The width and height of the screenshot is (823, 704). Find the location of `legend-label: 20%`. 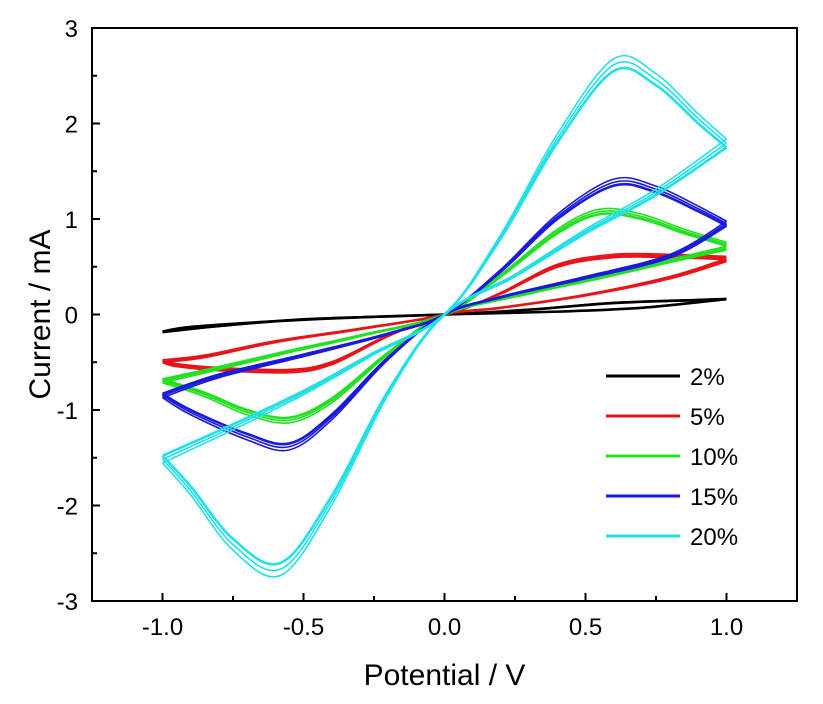

legend-label: 20% is located at coordinates (714, 537).